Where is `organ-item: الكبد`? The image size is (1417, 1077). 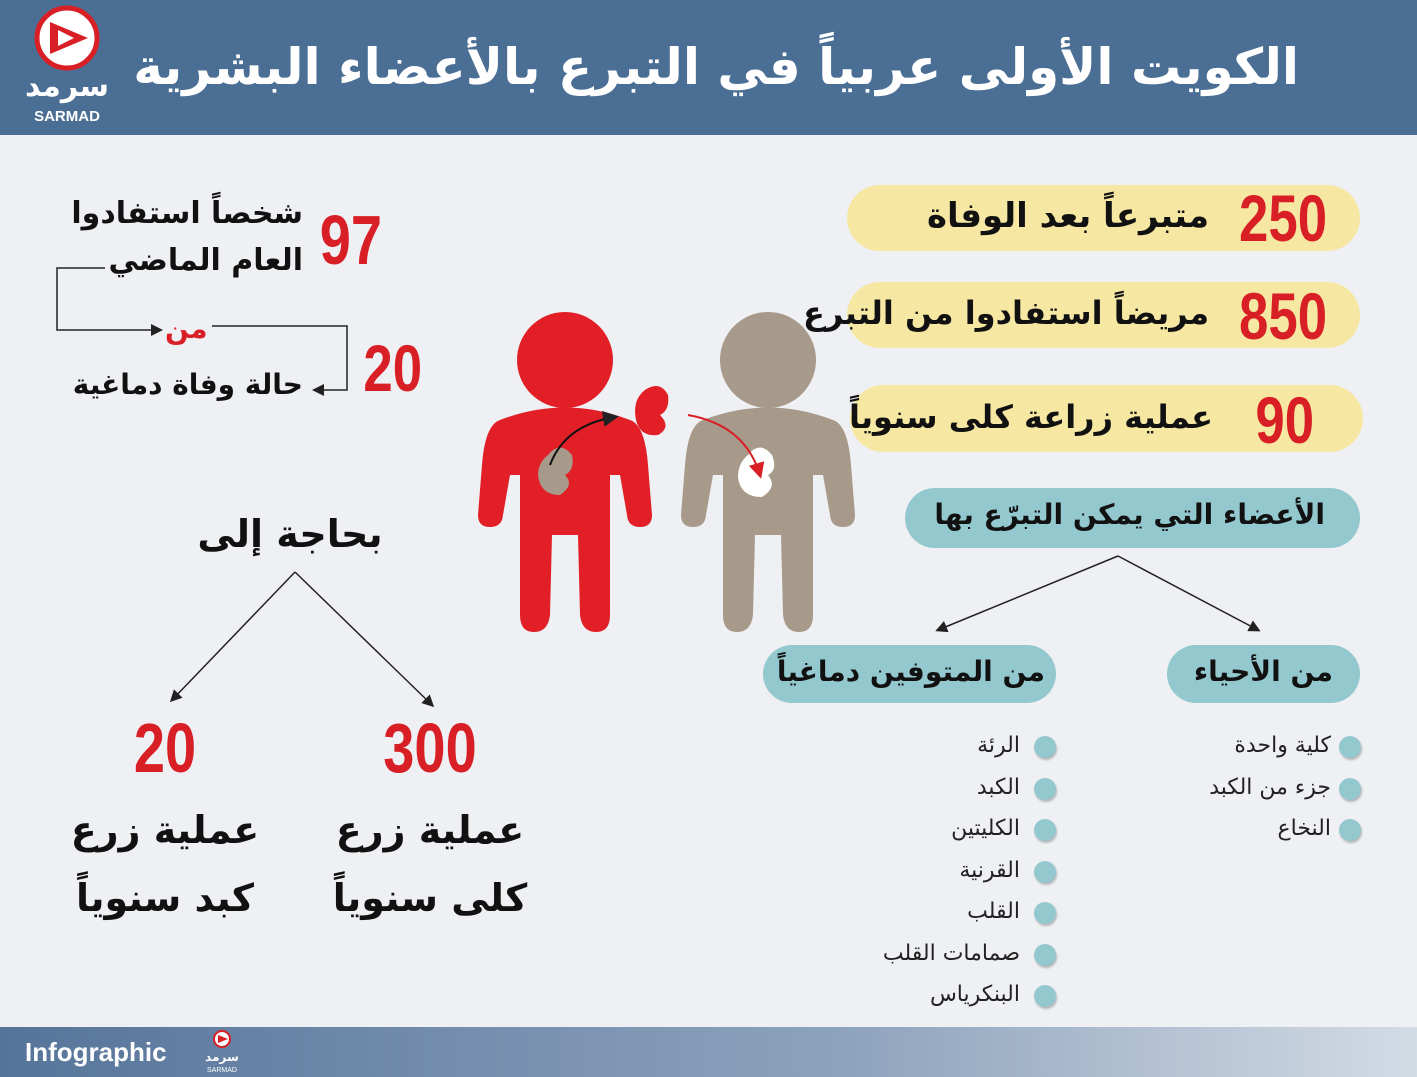 organ-item: الكبد is located at coordinates (998, 787).